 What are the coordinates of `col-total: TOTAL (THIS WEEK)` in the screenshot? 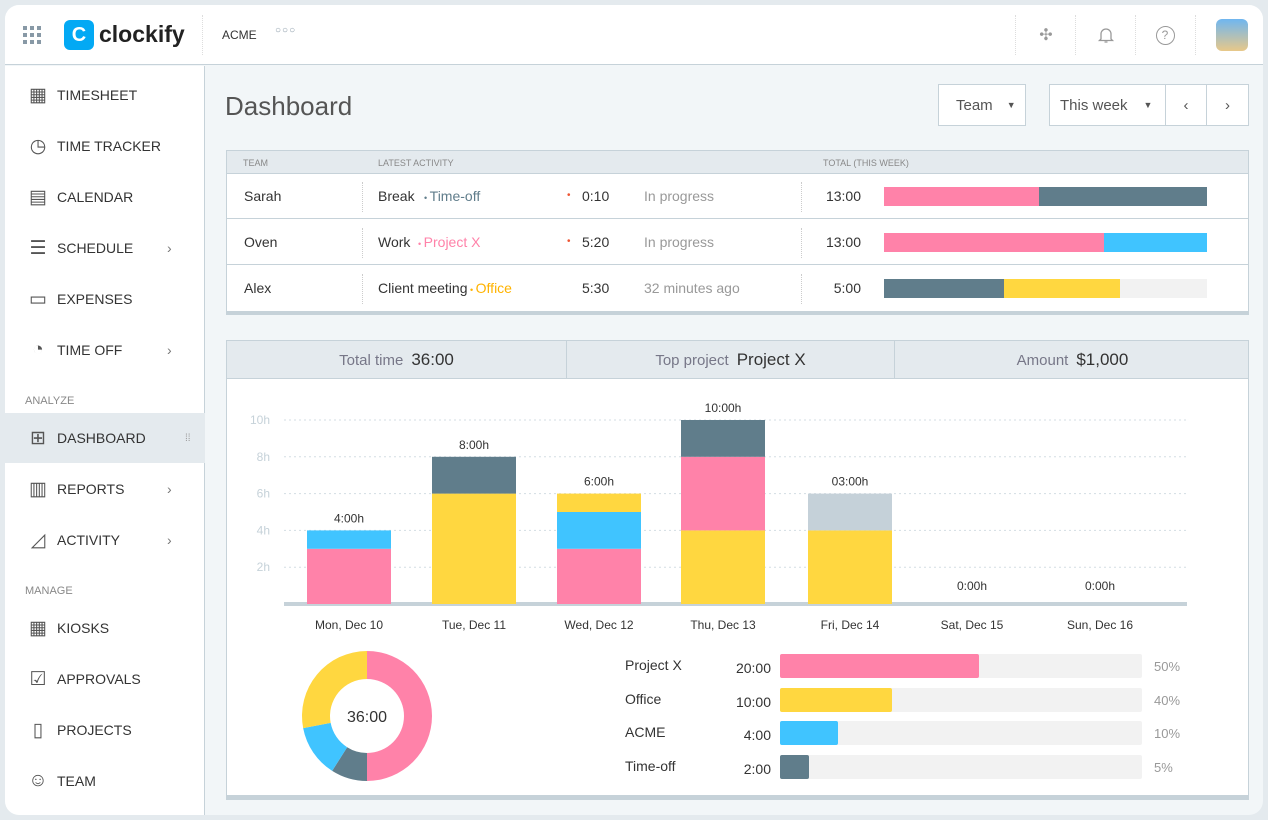 It's located at (866, 163).